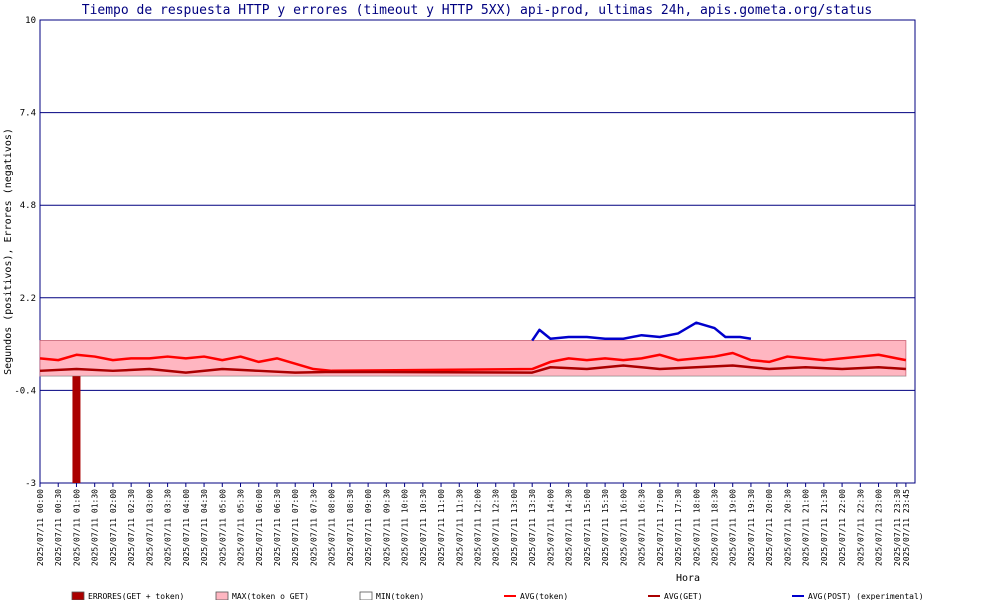 This screenshot has width=1000, height=600. What do you see at coordinates (906, 527) in the screenshot?
I see `x-tick-label: 2025/07/11 23:45` at bounding box center [906, 527].